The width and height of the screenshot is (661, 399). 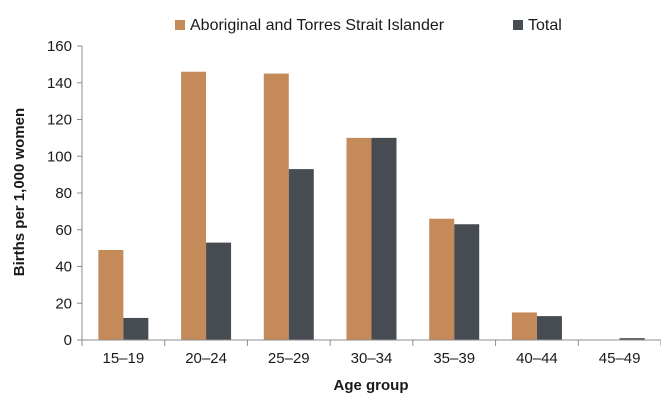 I want to click on x-tick-label: 40–44, so click(x=537, y=358).